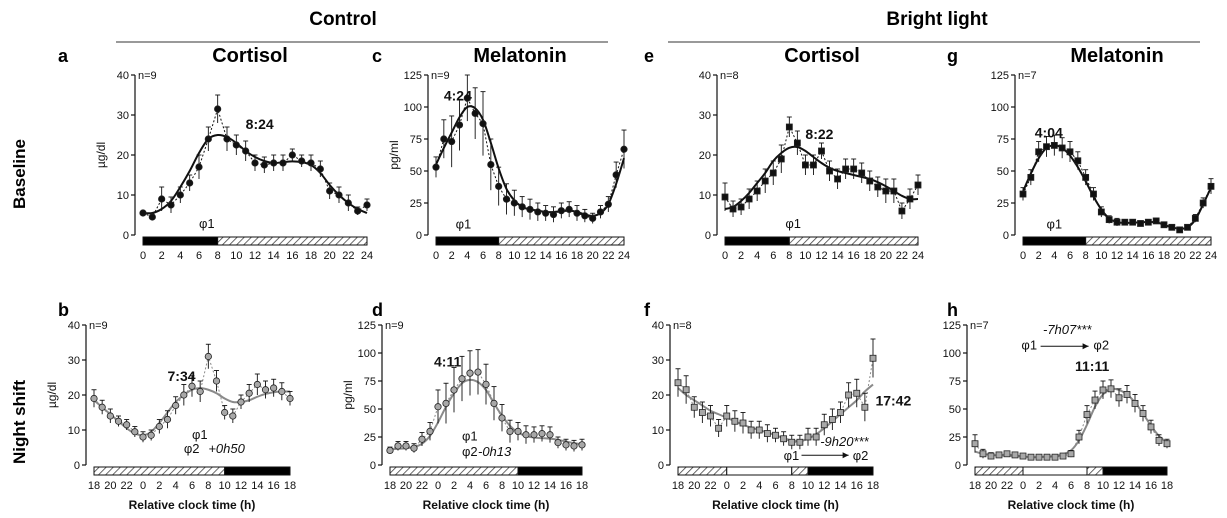  I want to click on y-tick-label: 40, so click(74, 326).